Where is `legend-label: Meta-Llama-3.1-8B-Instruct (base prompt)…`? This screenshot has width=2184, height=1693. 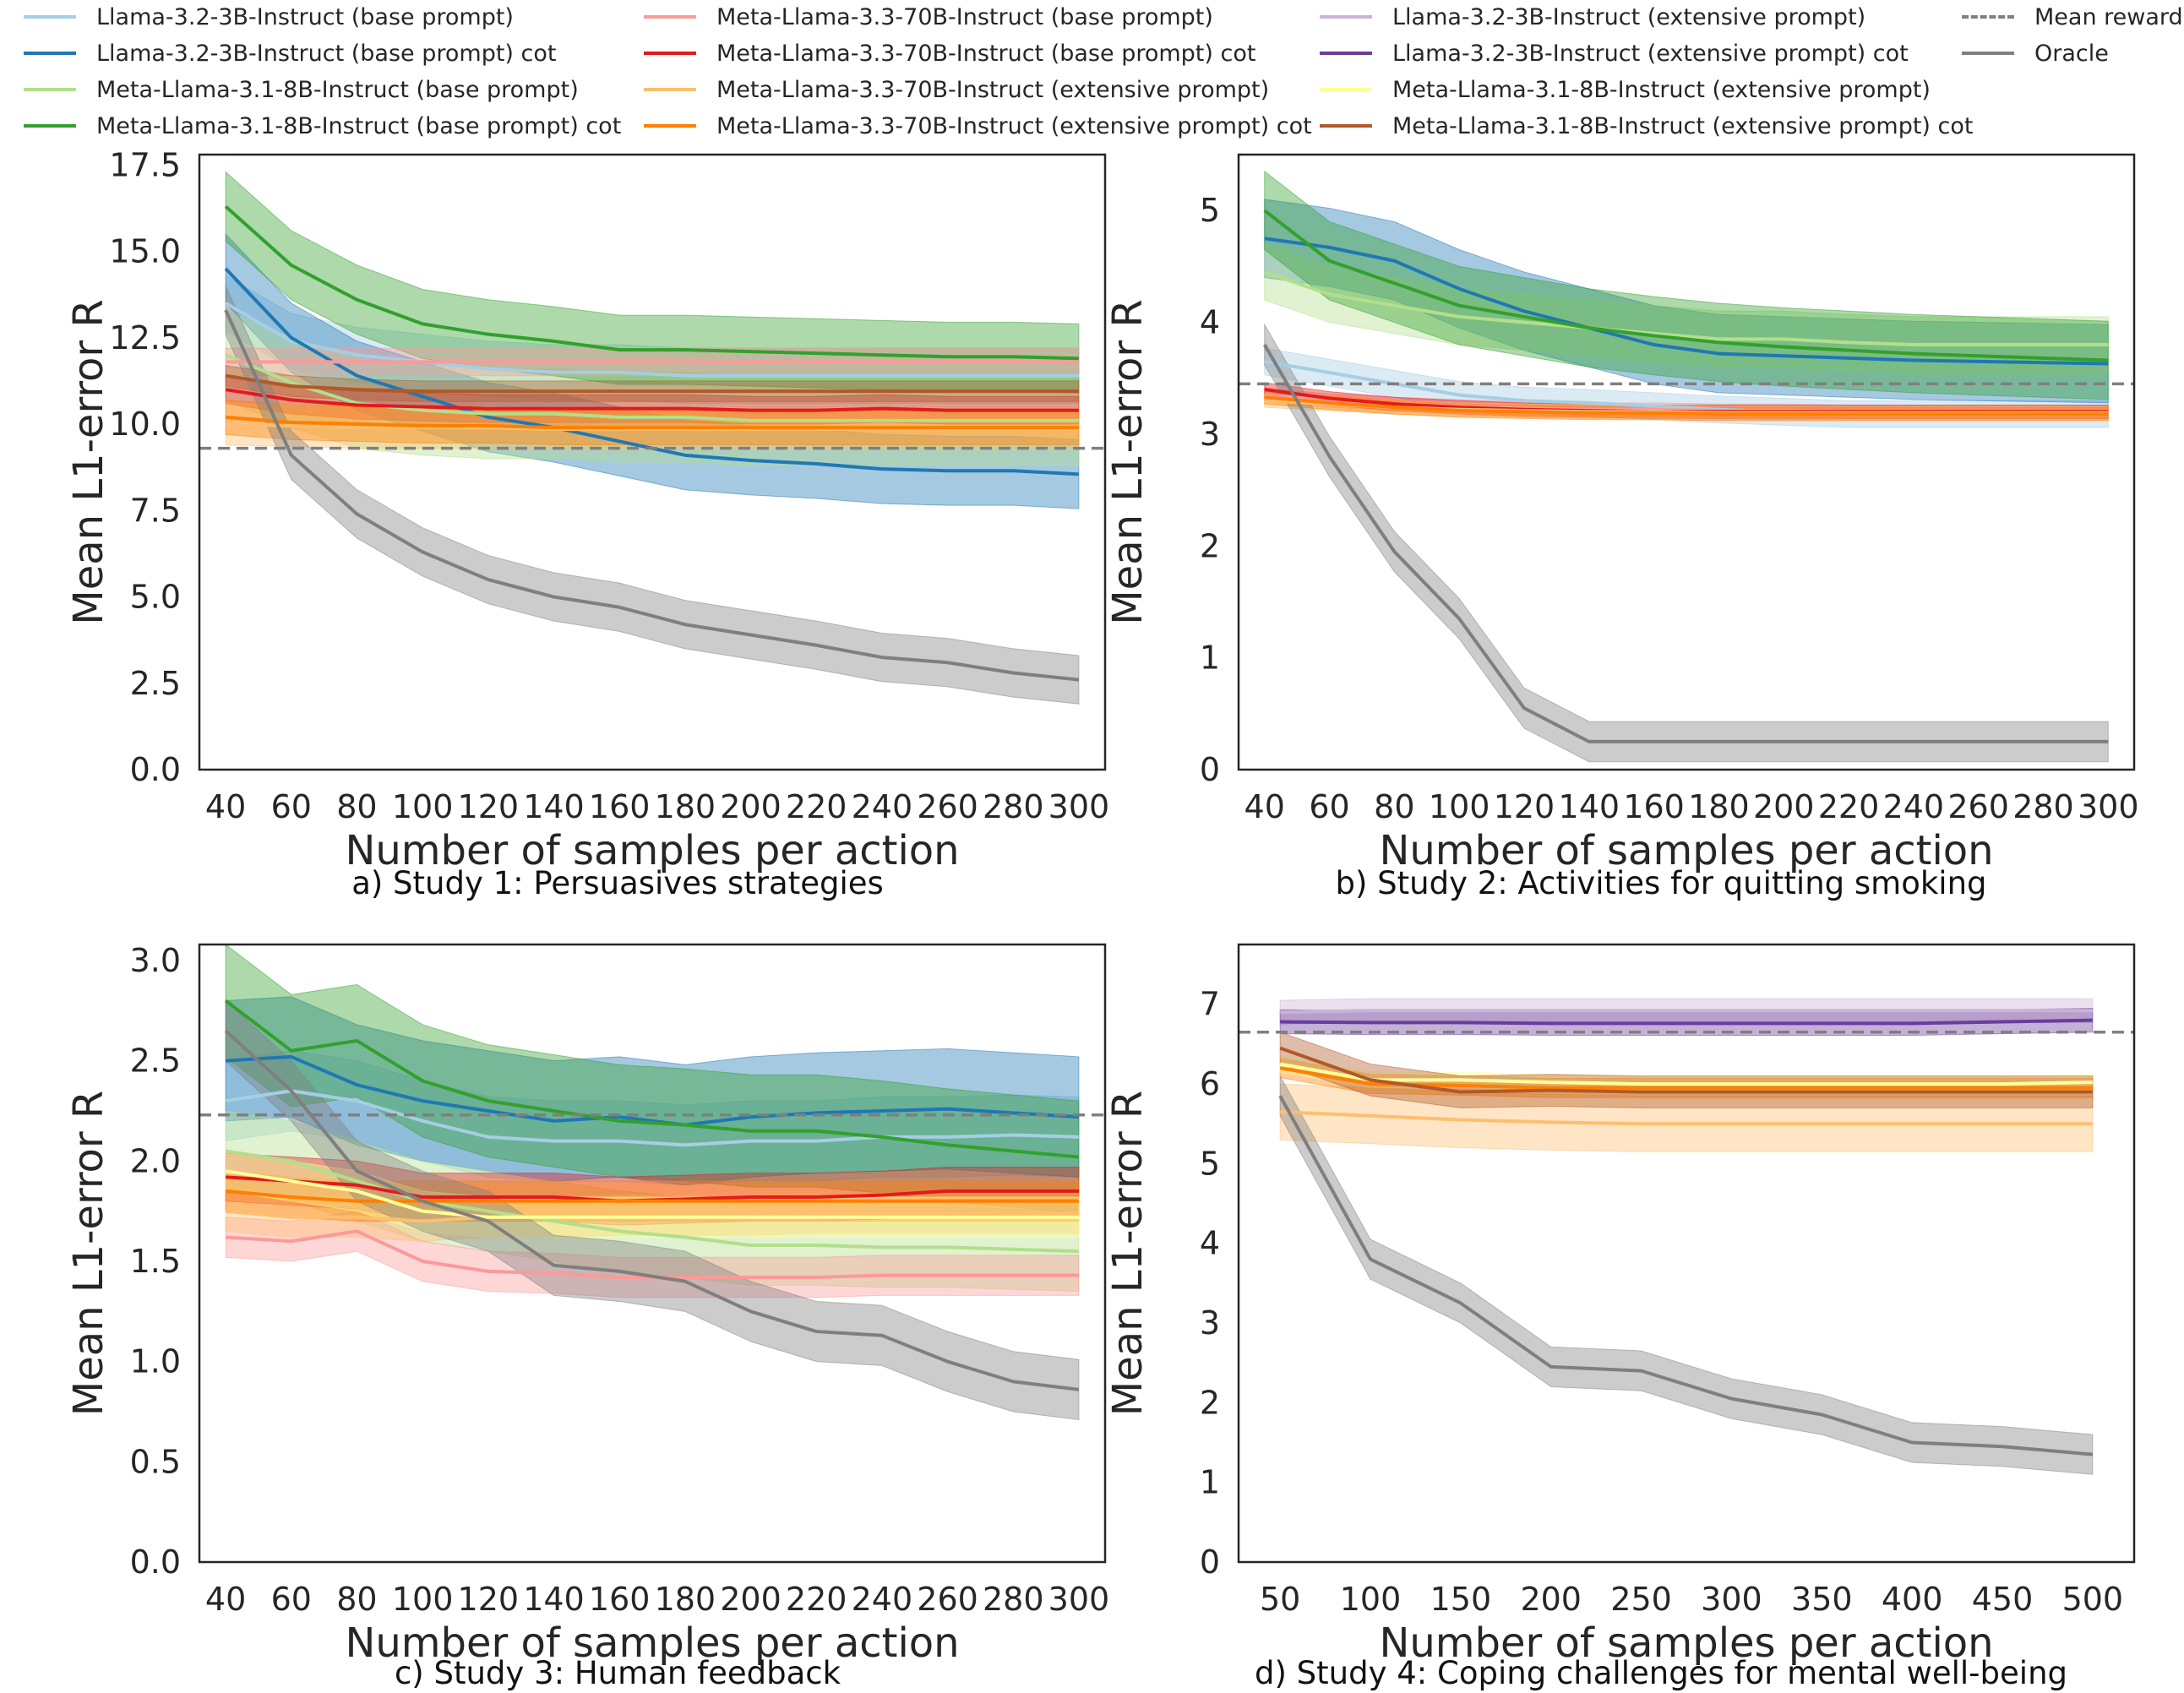 legend-label: Meta-Llama-3.1-8B-Instruct (base prompt)… is located at coordinates (359, 125).